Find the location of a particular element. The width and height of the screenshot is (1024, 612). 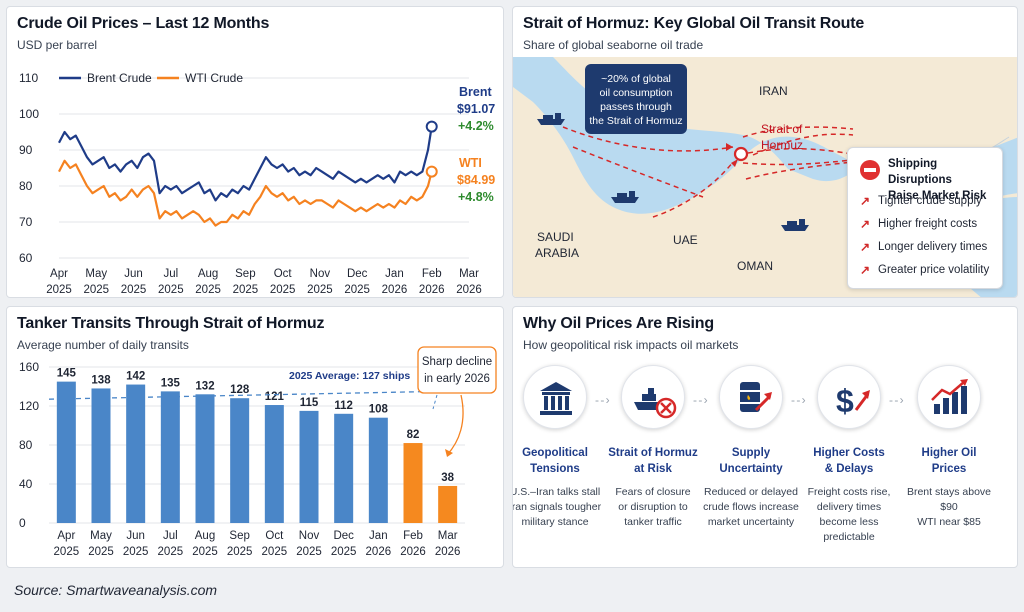

wti-series-line is located at coordinates (245, 193).